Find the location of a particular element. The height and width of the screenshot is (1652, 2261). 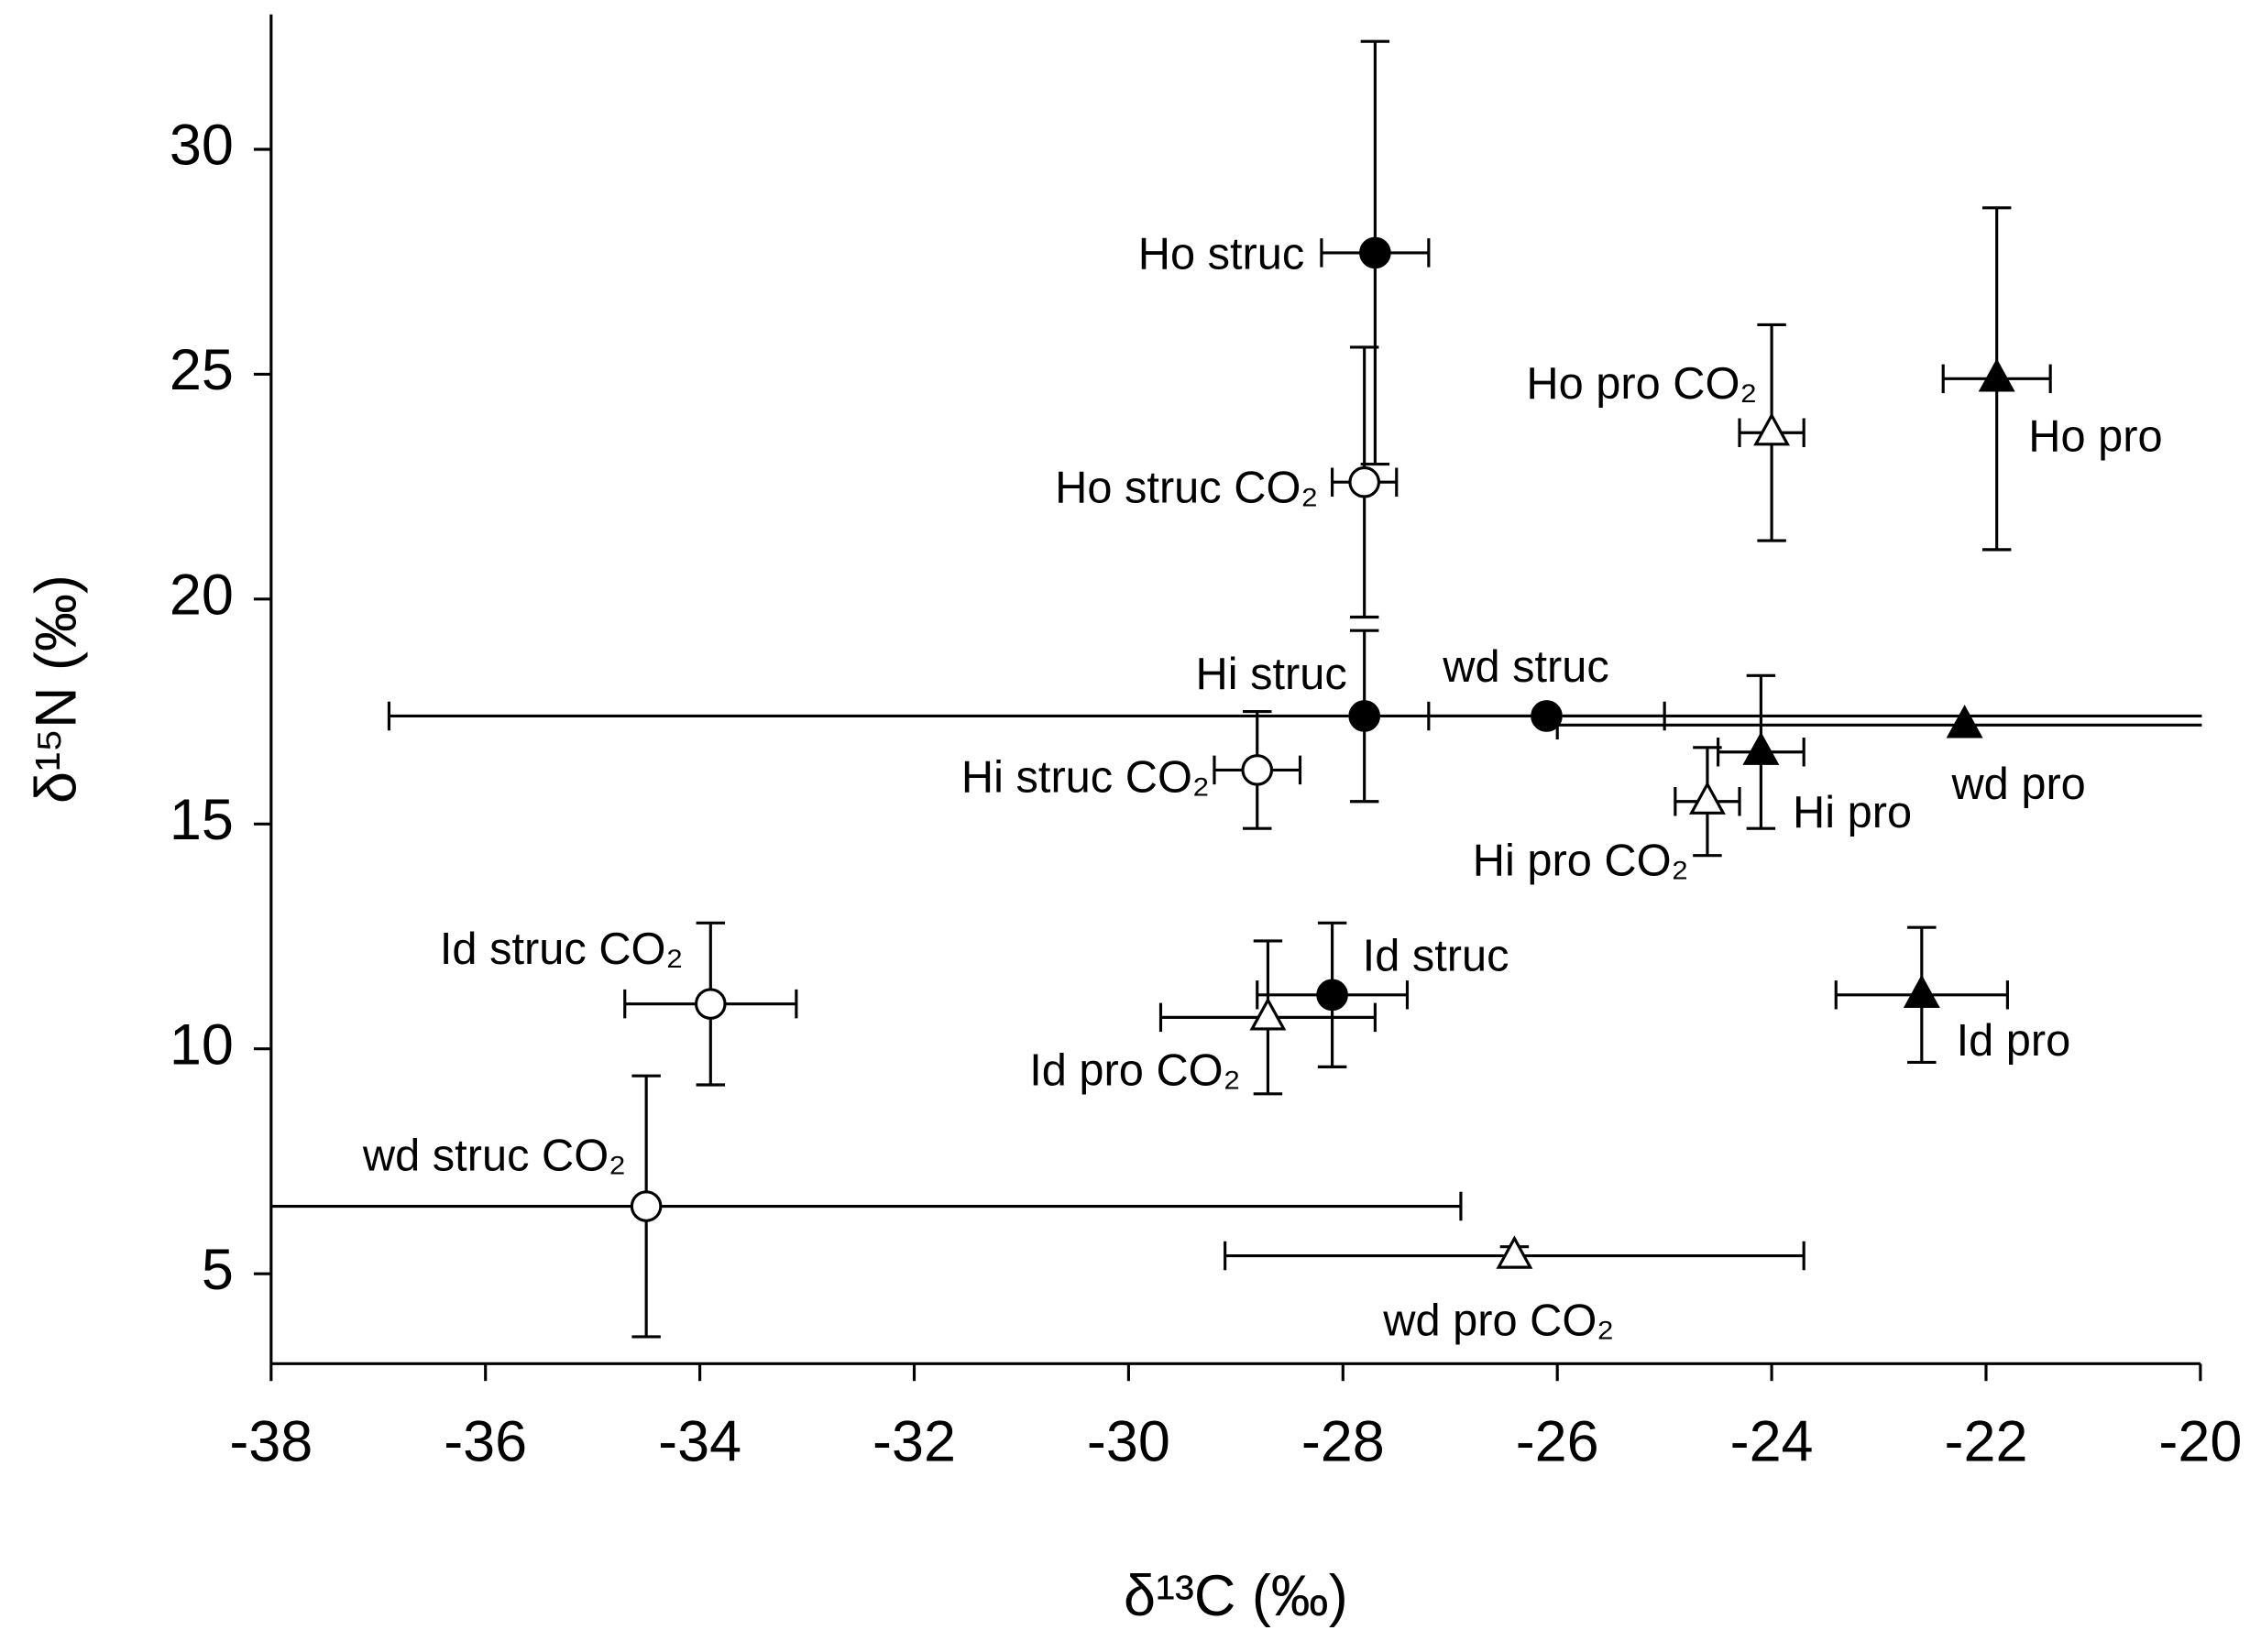

x-tick-label: -36 is located at coordinates (485, 1442).